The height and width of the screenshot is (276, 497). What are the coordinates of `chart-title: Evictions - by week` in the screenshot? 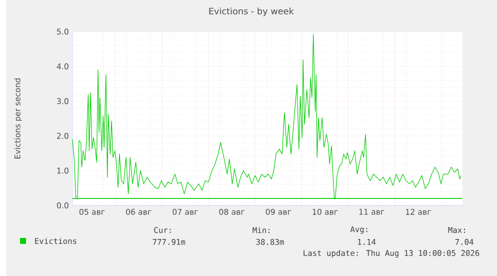 It's located at (251, 11).